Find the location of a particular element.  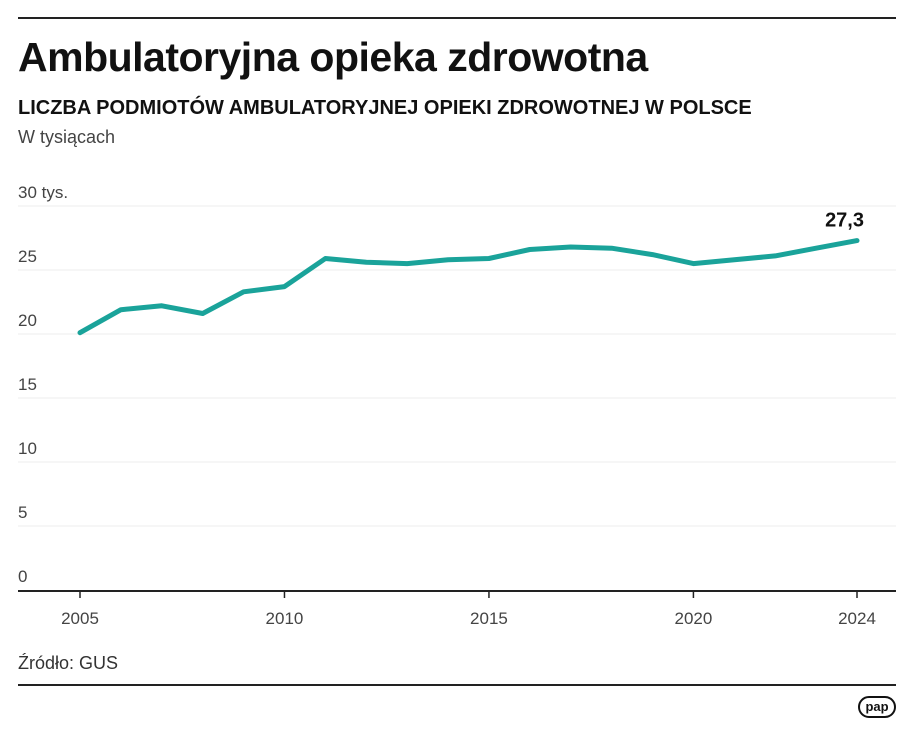

y-tick-label: 20 is located at coordinates (27, 320).